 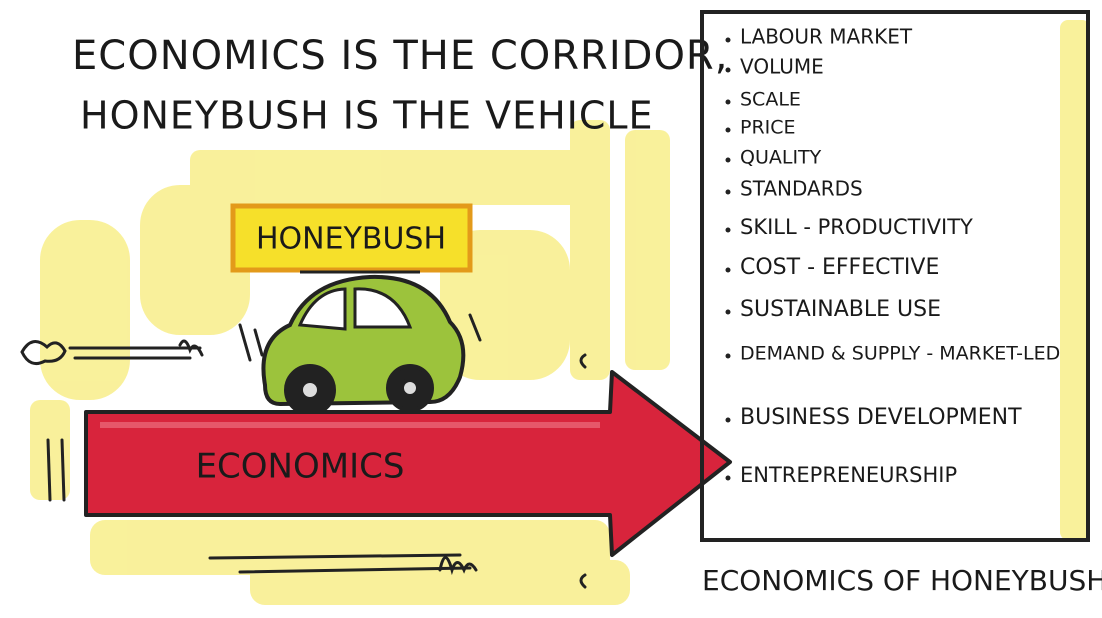 I want to click on list-item: SUSTAINABLE USE, so click(x=840, y=309).